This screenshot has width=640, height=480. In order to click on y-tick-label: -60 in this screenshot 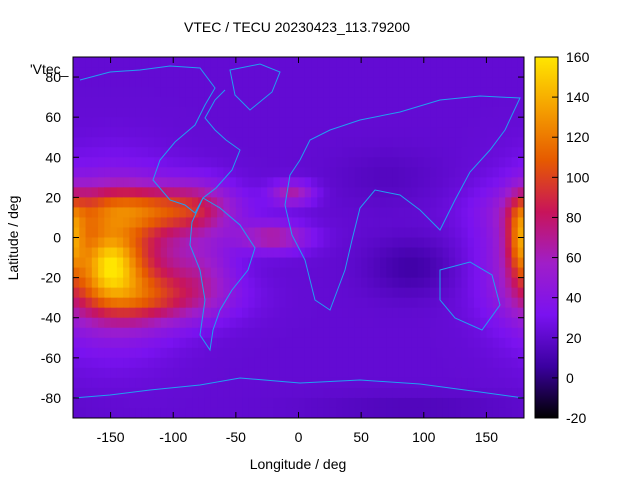, I will do `click(51, 358)`.